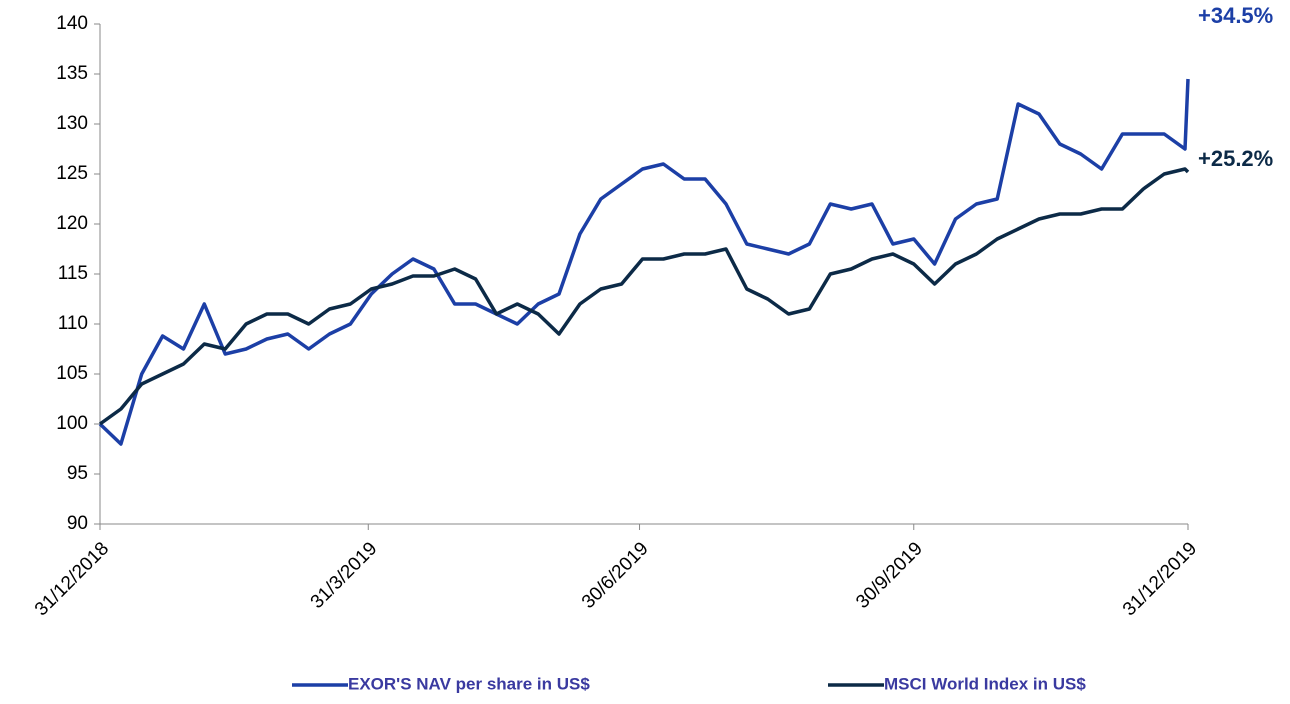 This screenshot has height=704, width=1290. What do you see at coordinates (72, 73) in the screenshot?
I see `y-tick-label: 135` at bounding box center [72, 73].